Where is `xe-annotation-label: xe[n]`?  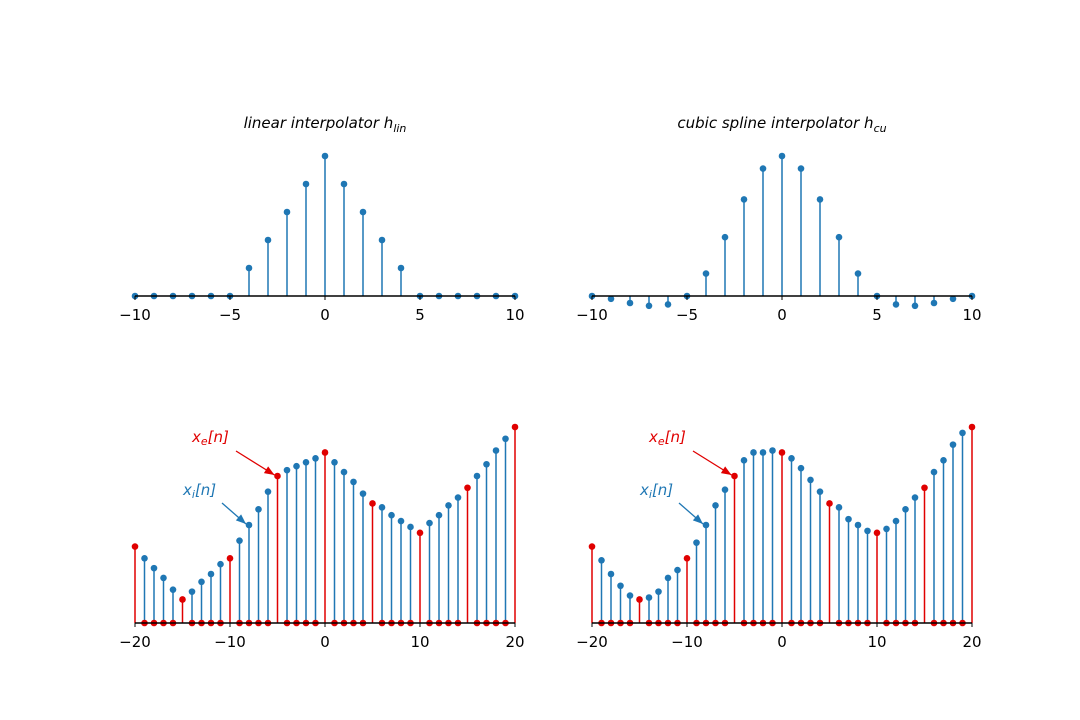 xe-annotation-label: xe[n] is located at coordinates (667, 438).